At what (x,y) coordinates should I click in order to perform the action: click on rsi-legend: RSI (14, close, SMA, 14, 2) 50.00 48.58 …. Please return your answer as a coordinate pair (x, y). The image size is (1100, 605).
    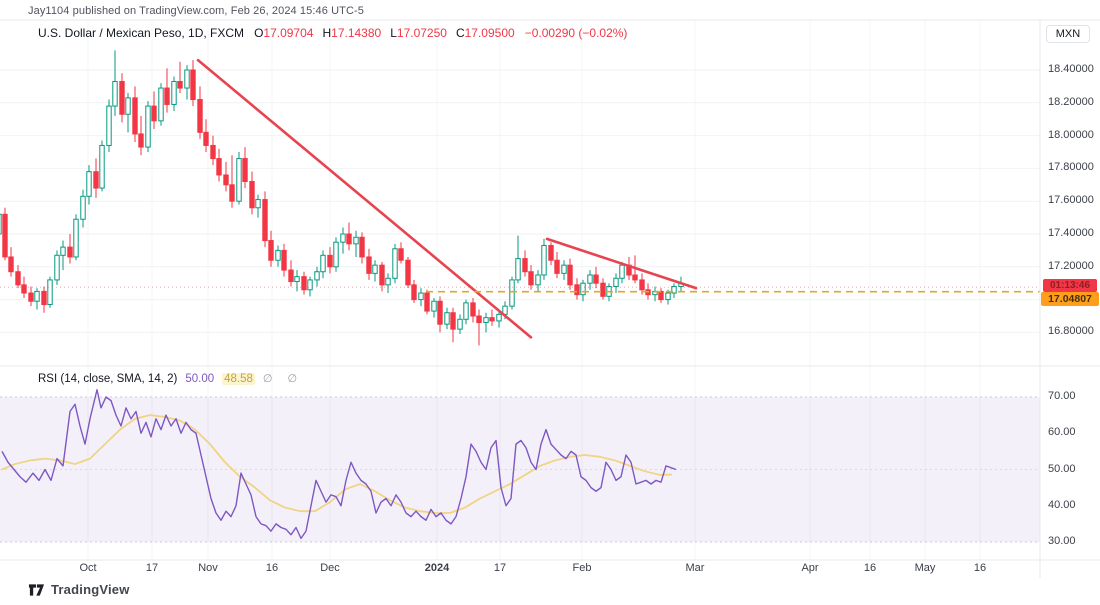
    Looking at the image, I should click on (170, 378).